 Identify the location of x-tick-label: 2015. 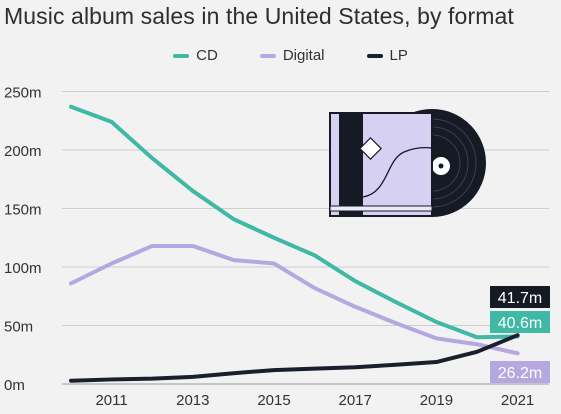
(273, 400).